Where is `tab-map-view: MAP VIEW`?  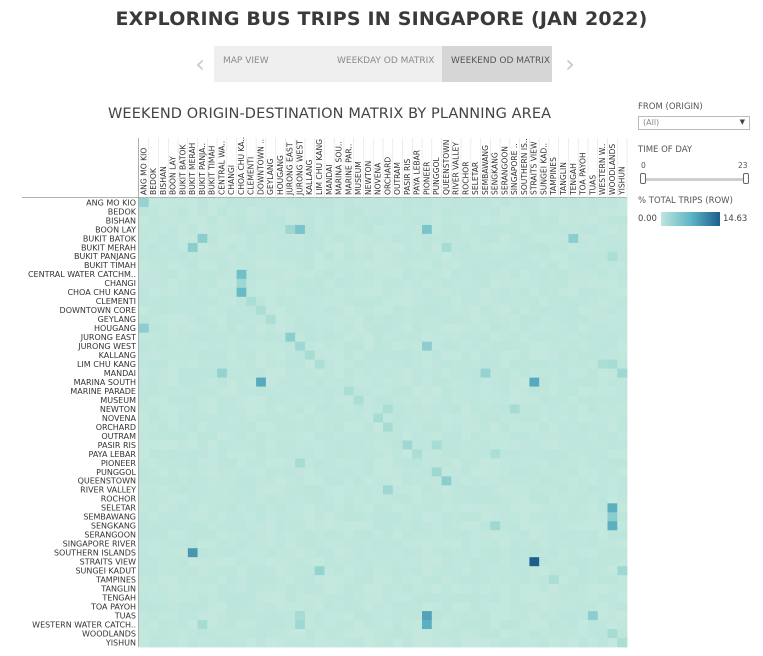 tab-map-view: MAP VIEW is located at coordinates (271, 64).